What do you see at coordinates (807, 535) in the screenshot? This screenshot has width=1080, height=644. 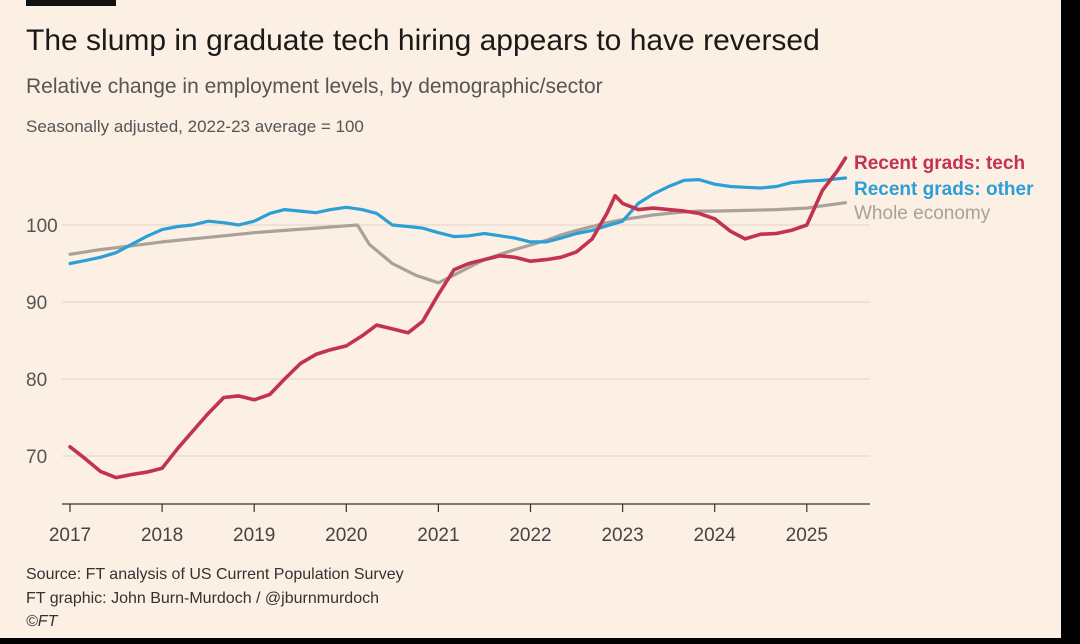 I see `x-tick-label: 2025` at bounding box center [807, 535].